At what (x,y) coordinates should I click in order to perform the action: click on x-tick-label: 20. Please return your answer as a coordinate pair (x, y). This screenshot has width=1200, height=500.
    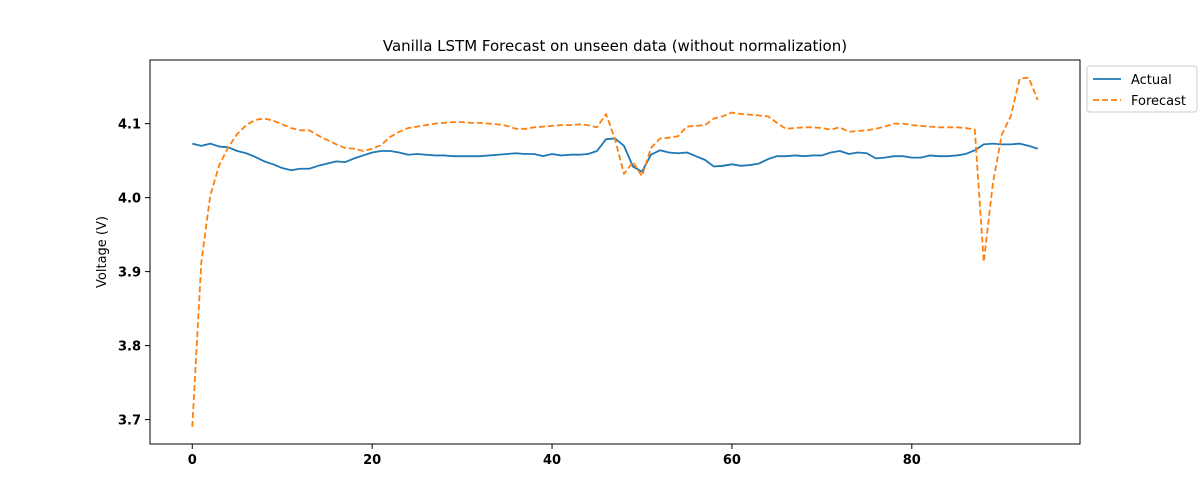
    Looking at the image, I should click on (372, 460).